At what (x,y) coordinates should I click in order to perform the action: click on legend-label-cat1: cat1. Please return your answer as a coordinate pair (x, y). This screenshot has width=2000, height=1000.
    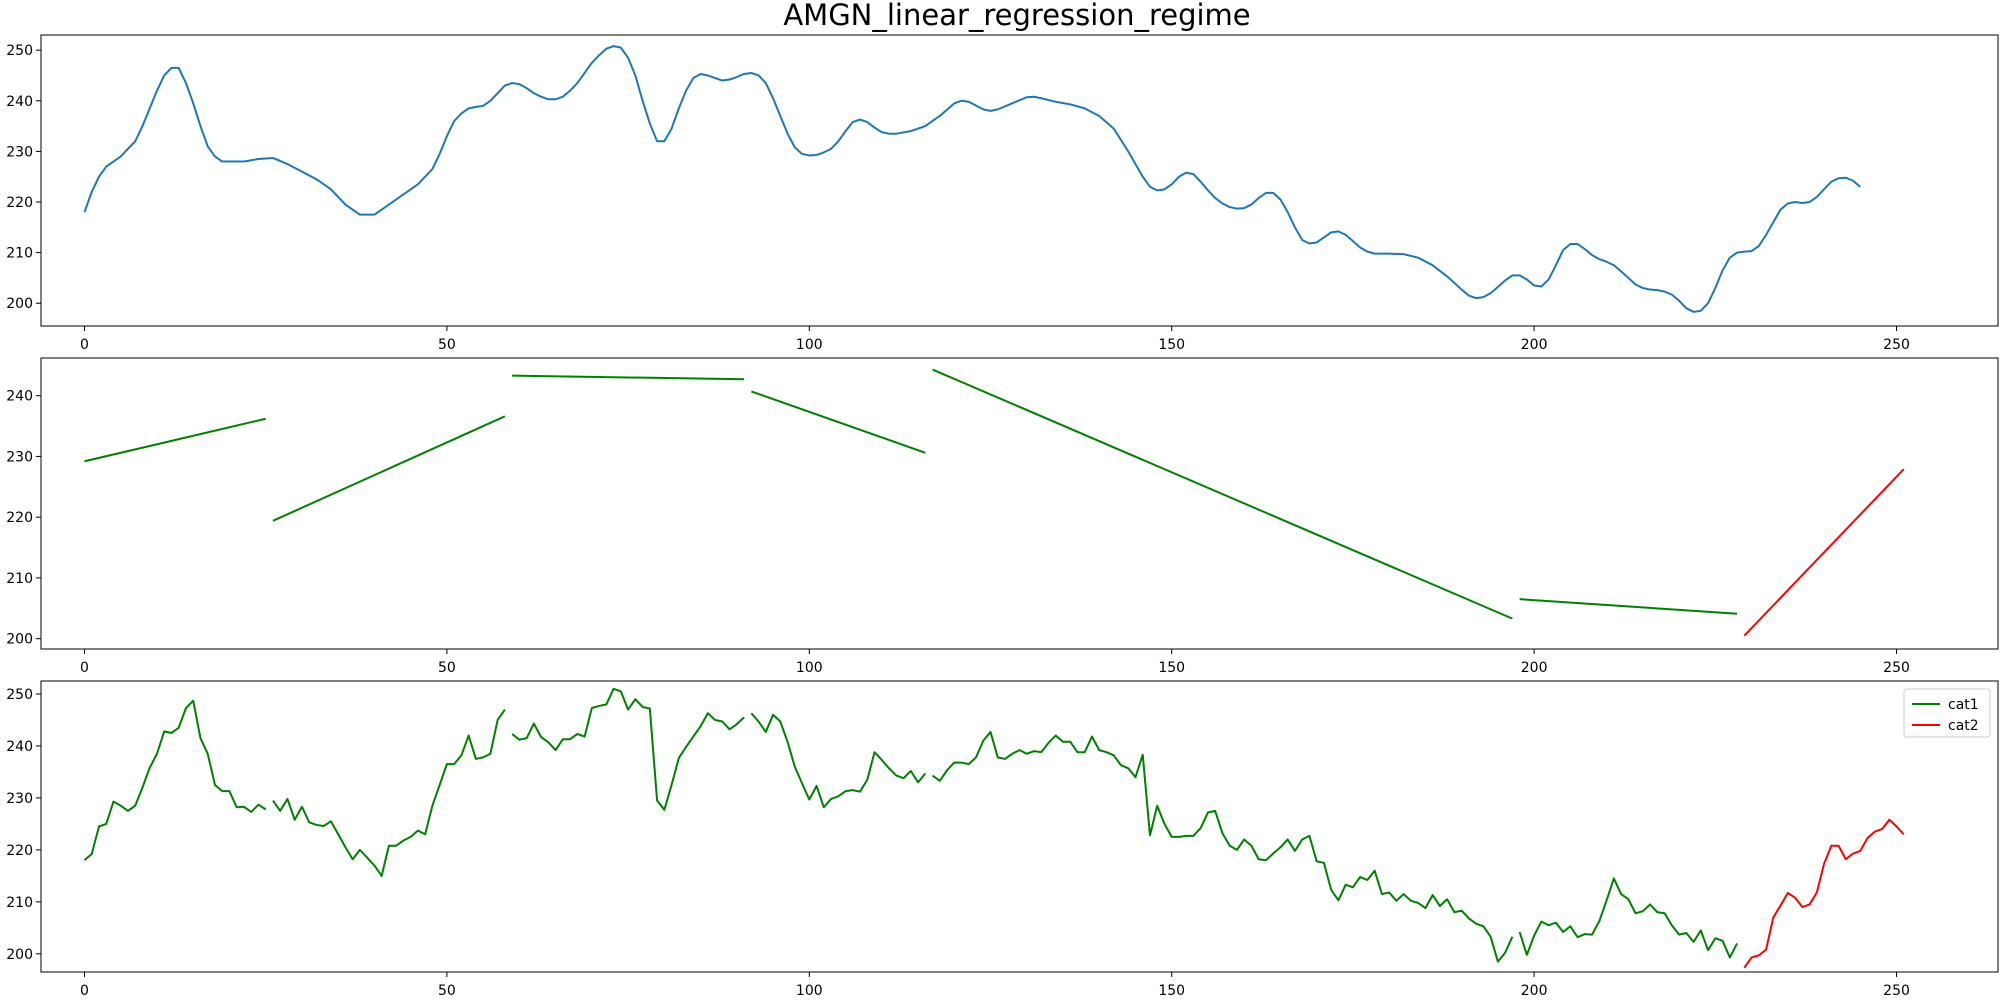
    Looking at the image, I should click on (1963, 705).